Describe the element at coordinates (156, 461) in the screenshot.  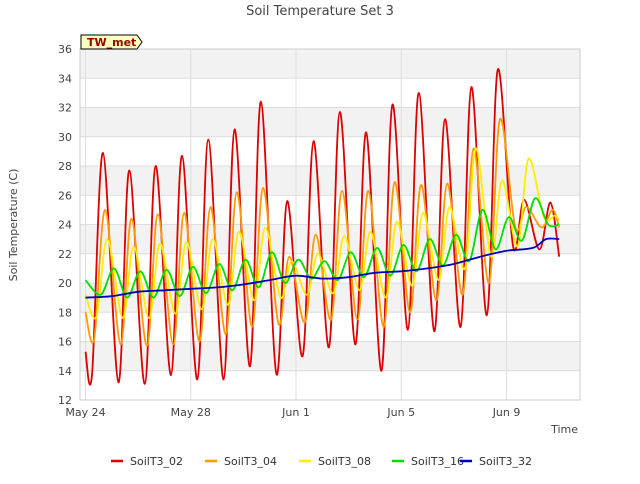
I see `legend-label: SoilT3_02` at that location.